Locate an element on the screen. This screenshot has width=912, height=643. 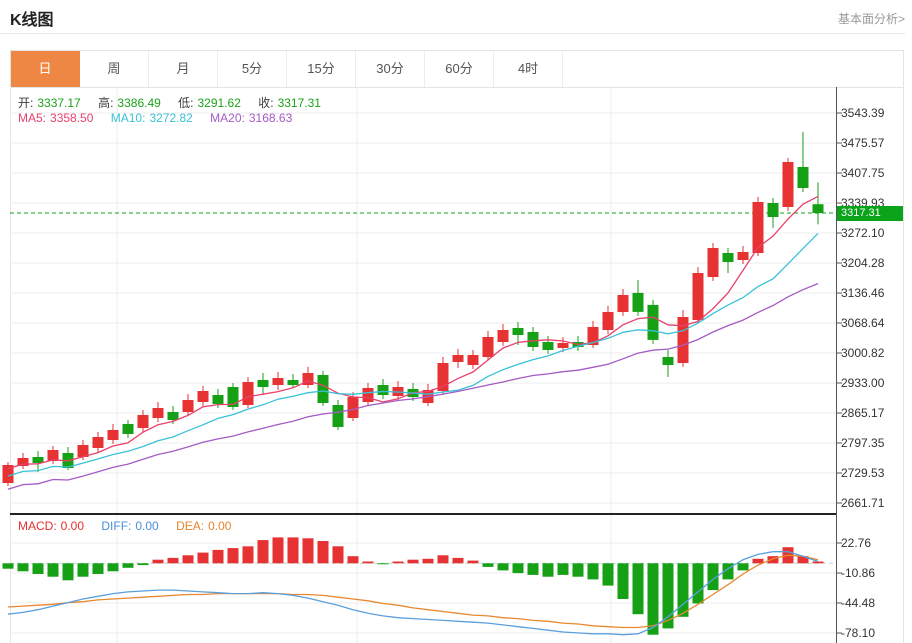
price-axis-label: 2661.71 is located at coordinates (863, 503).